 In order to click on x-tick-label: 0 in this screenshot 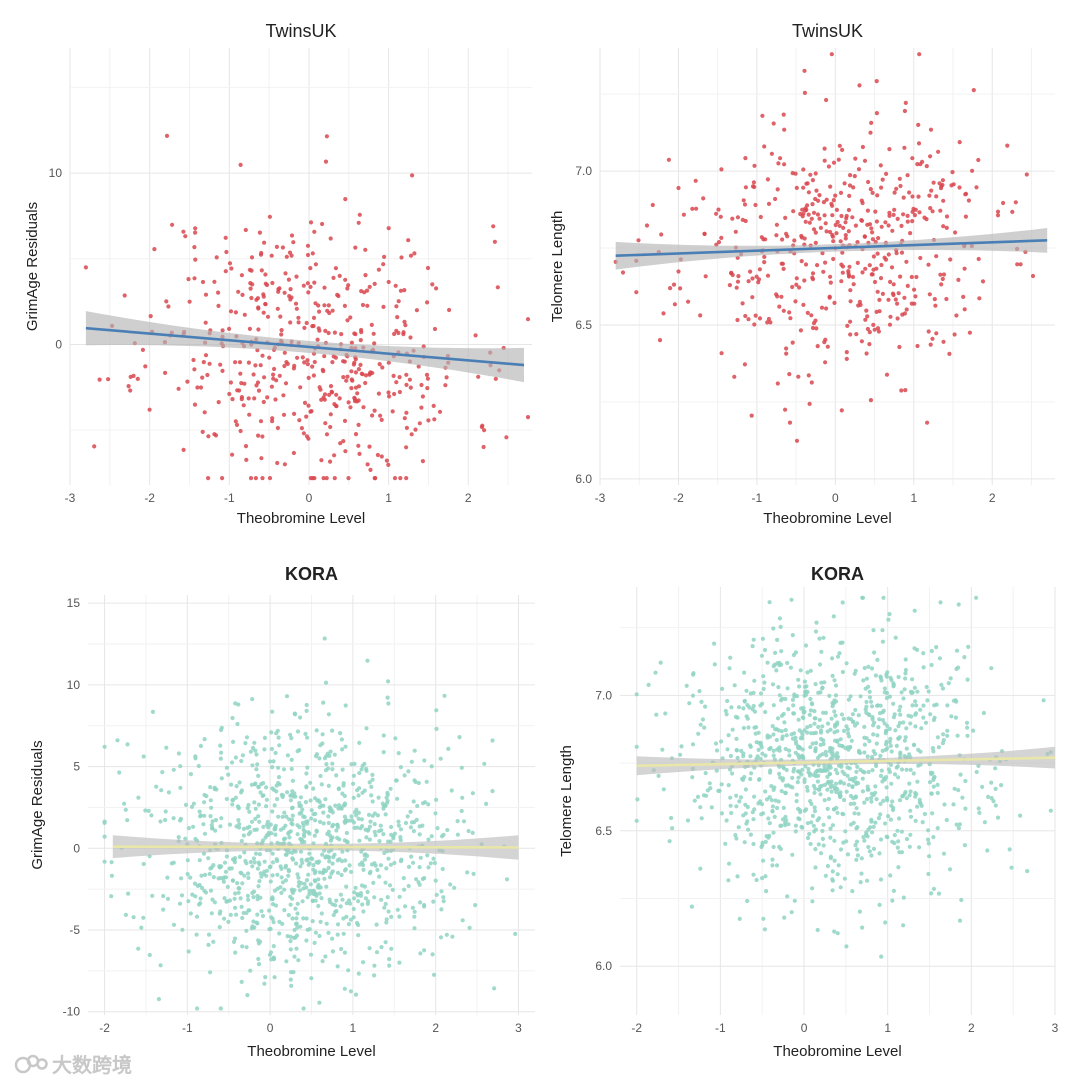, I will do `click(309, 498)`.